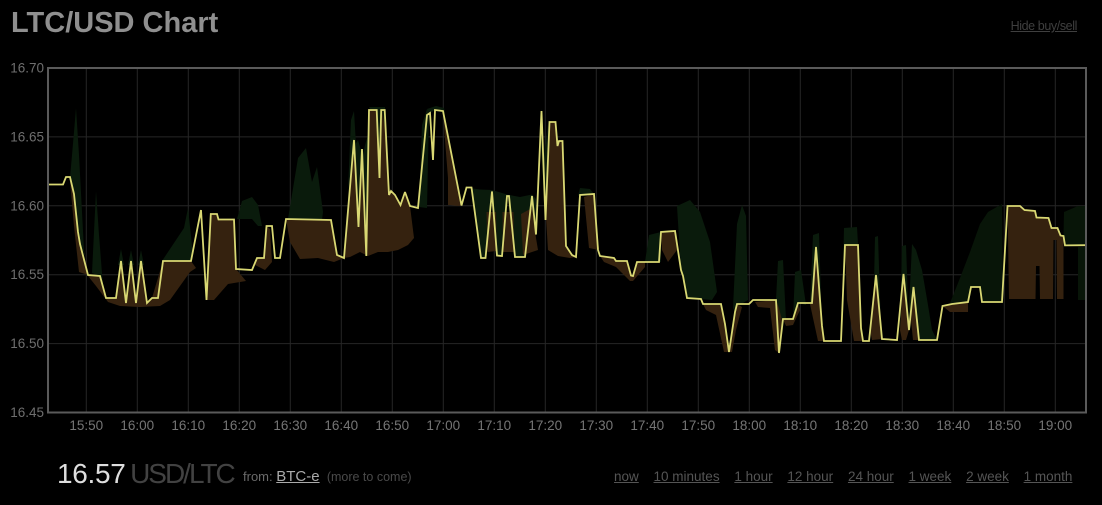 The image size is (1102, 505). Describe the element at coordinates (27, 68) in the screenshot. I see `svg-text: 16.70` at that location.